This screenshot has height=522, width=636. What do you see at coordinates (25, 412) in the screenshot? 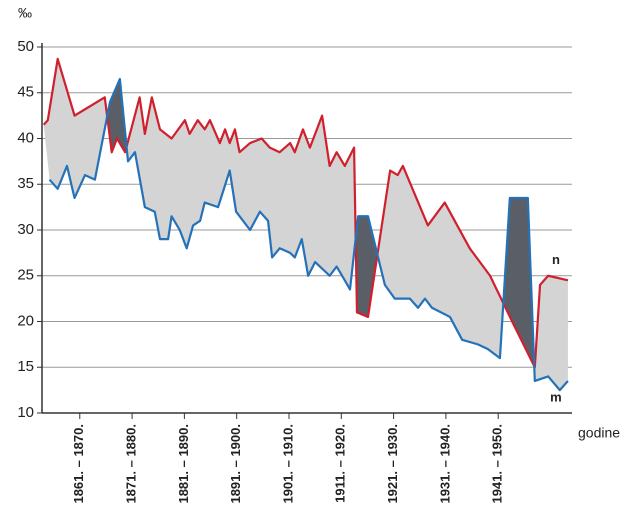
I see `y-tick-label: 10` at bounding box center [25, 412].